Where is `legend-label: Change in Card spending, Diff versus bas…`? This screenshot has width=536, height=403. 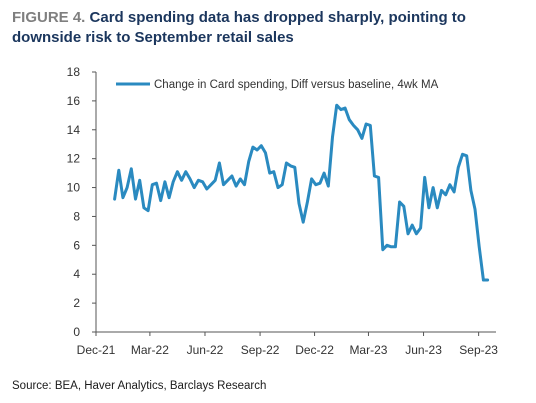
legend-label: Change in Card spending, Diff versus bas… is located at coordinates (296, 85).